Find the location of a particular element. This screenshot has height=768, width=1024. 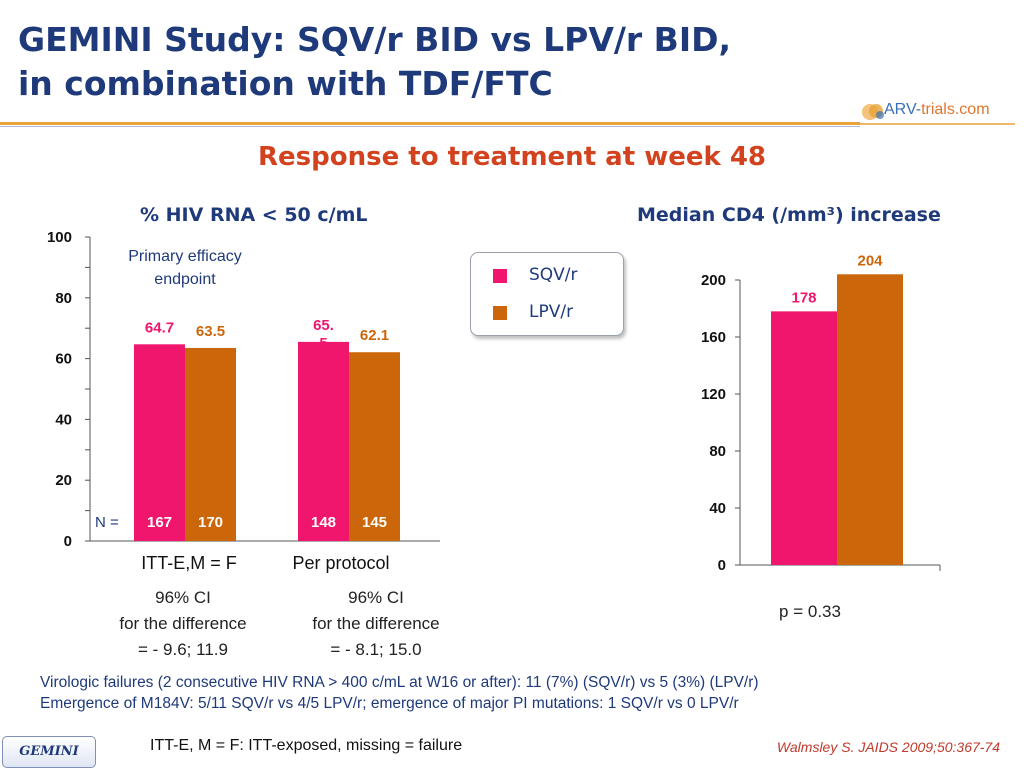

p-value: p = 0.33 is located at coordinates (810, 611).